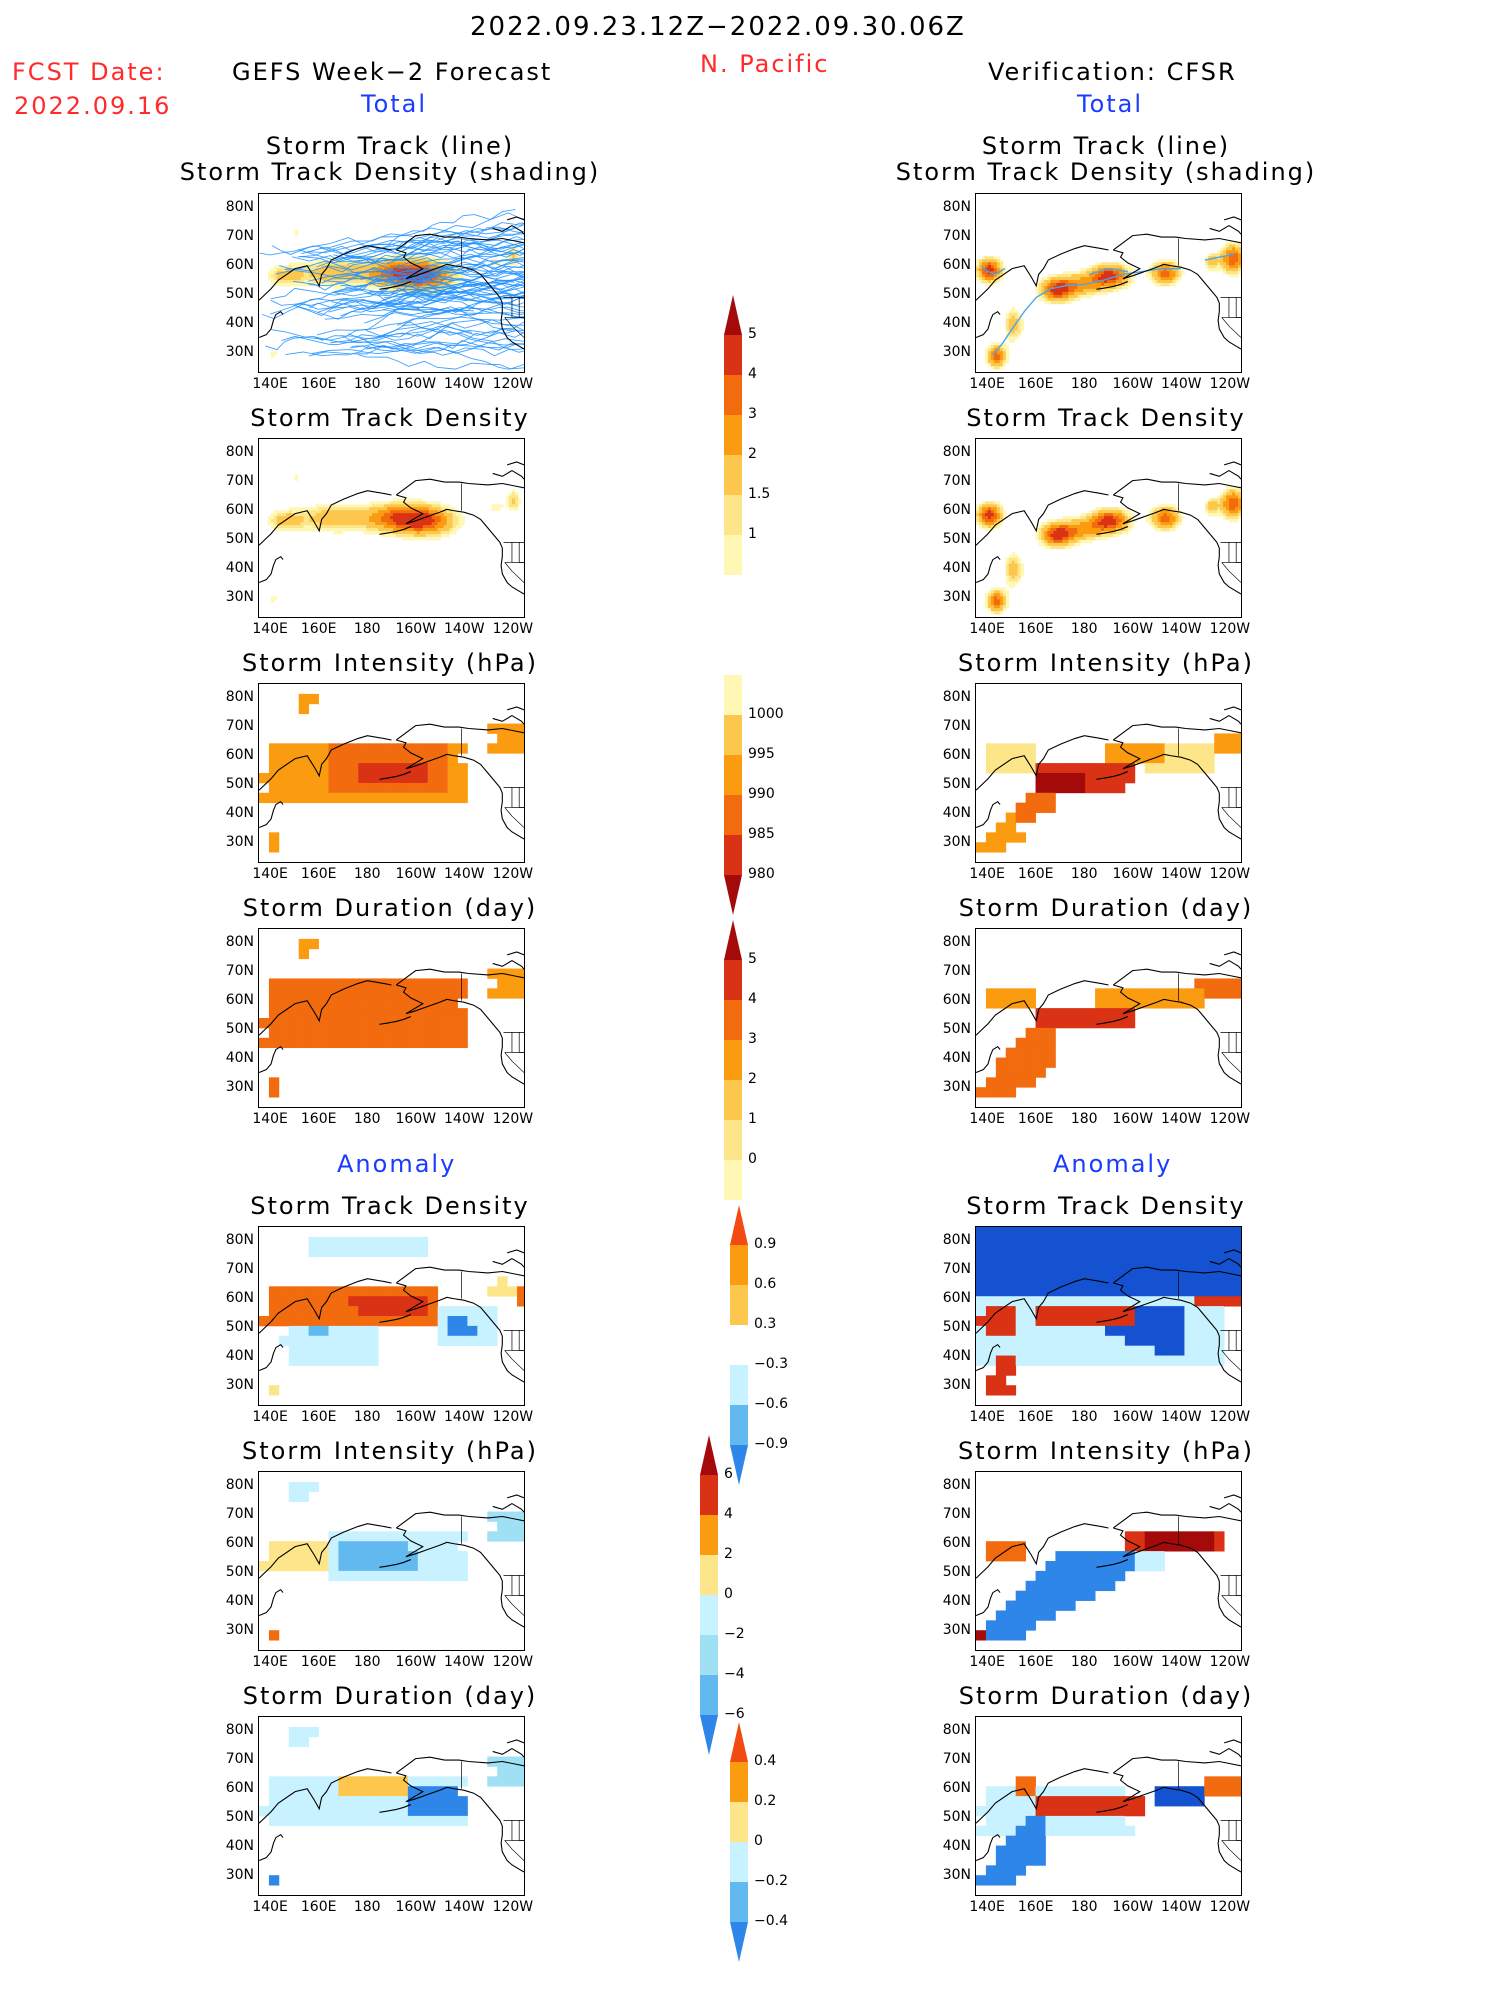  I want to click on colorbar-intensity-total, so click(734, 797).